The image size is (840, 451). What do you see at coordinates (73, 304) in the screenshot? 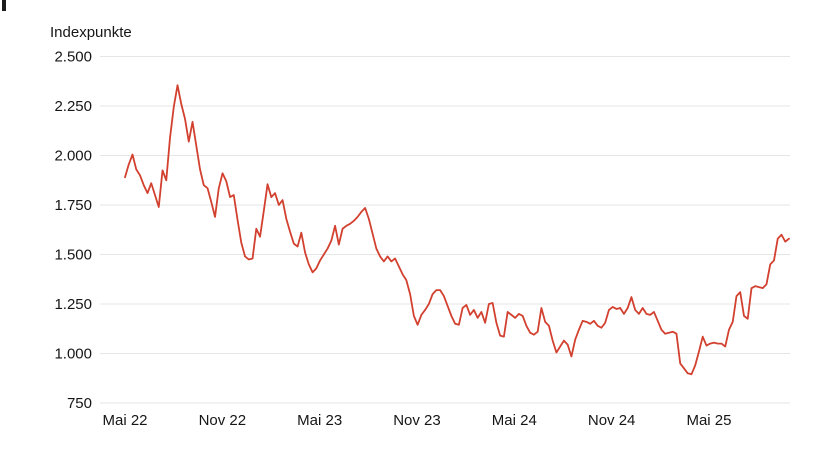
I see `y-tick-label: 1.250` at bounding box center [73, 304].